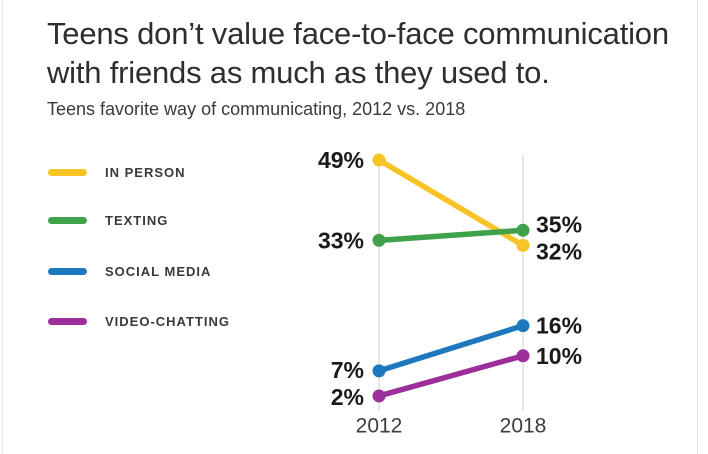 The width and height of the screenshot is (708, 454). What do you see at coordinates (67, 172) in the screenshot?
I see `legend-swatch-in-person` at bounding box center [67, 172].